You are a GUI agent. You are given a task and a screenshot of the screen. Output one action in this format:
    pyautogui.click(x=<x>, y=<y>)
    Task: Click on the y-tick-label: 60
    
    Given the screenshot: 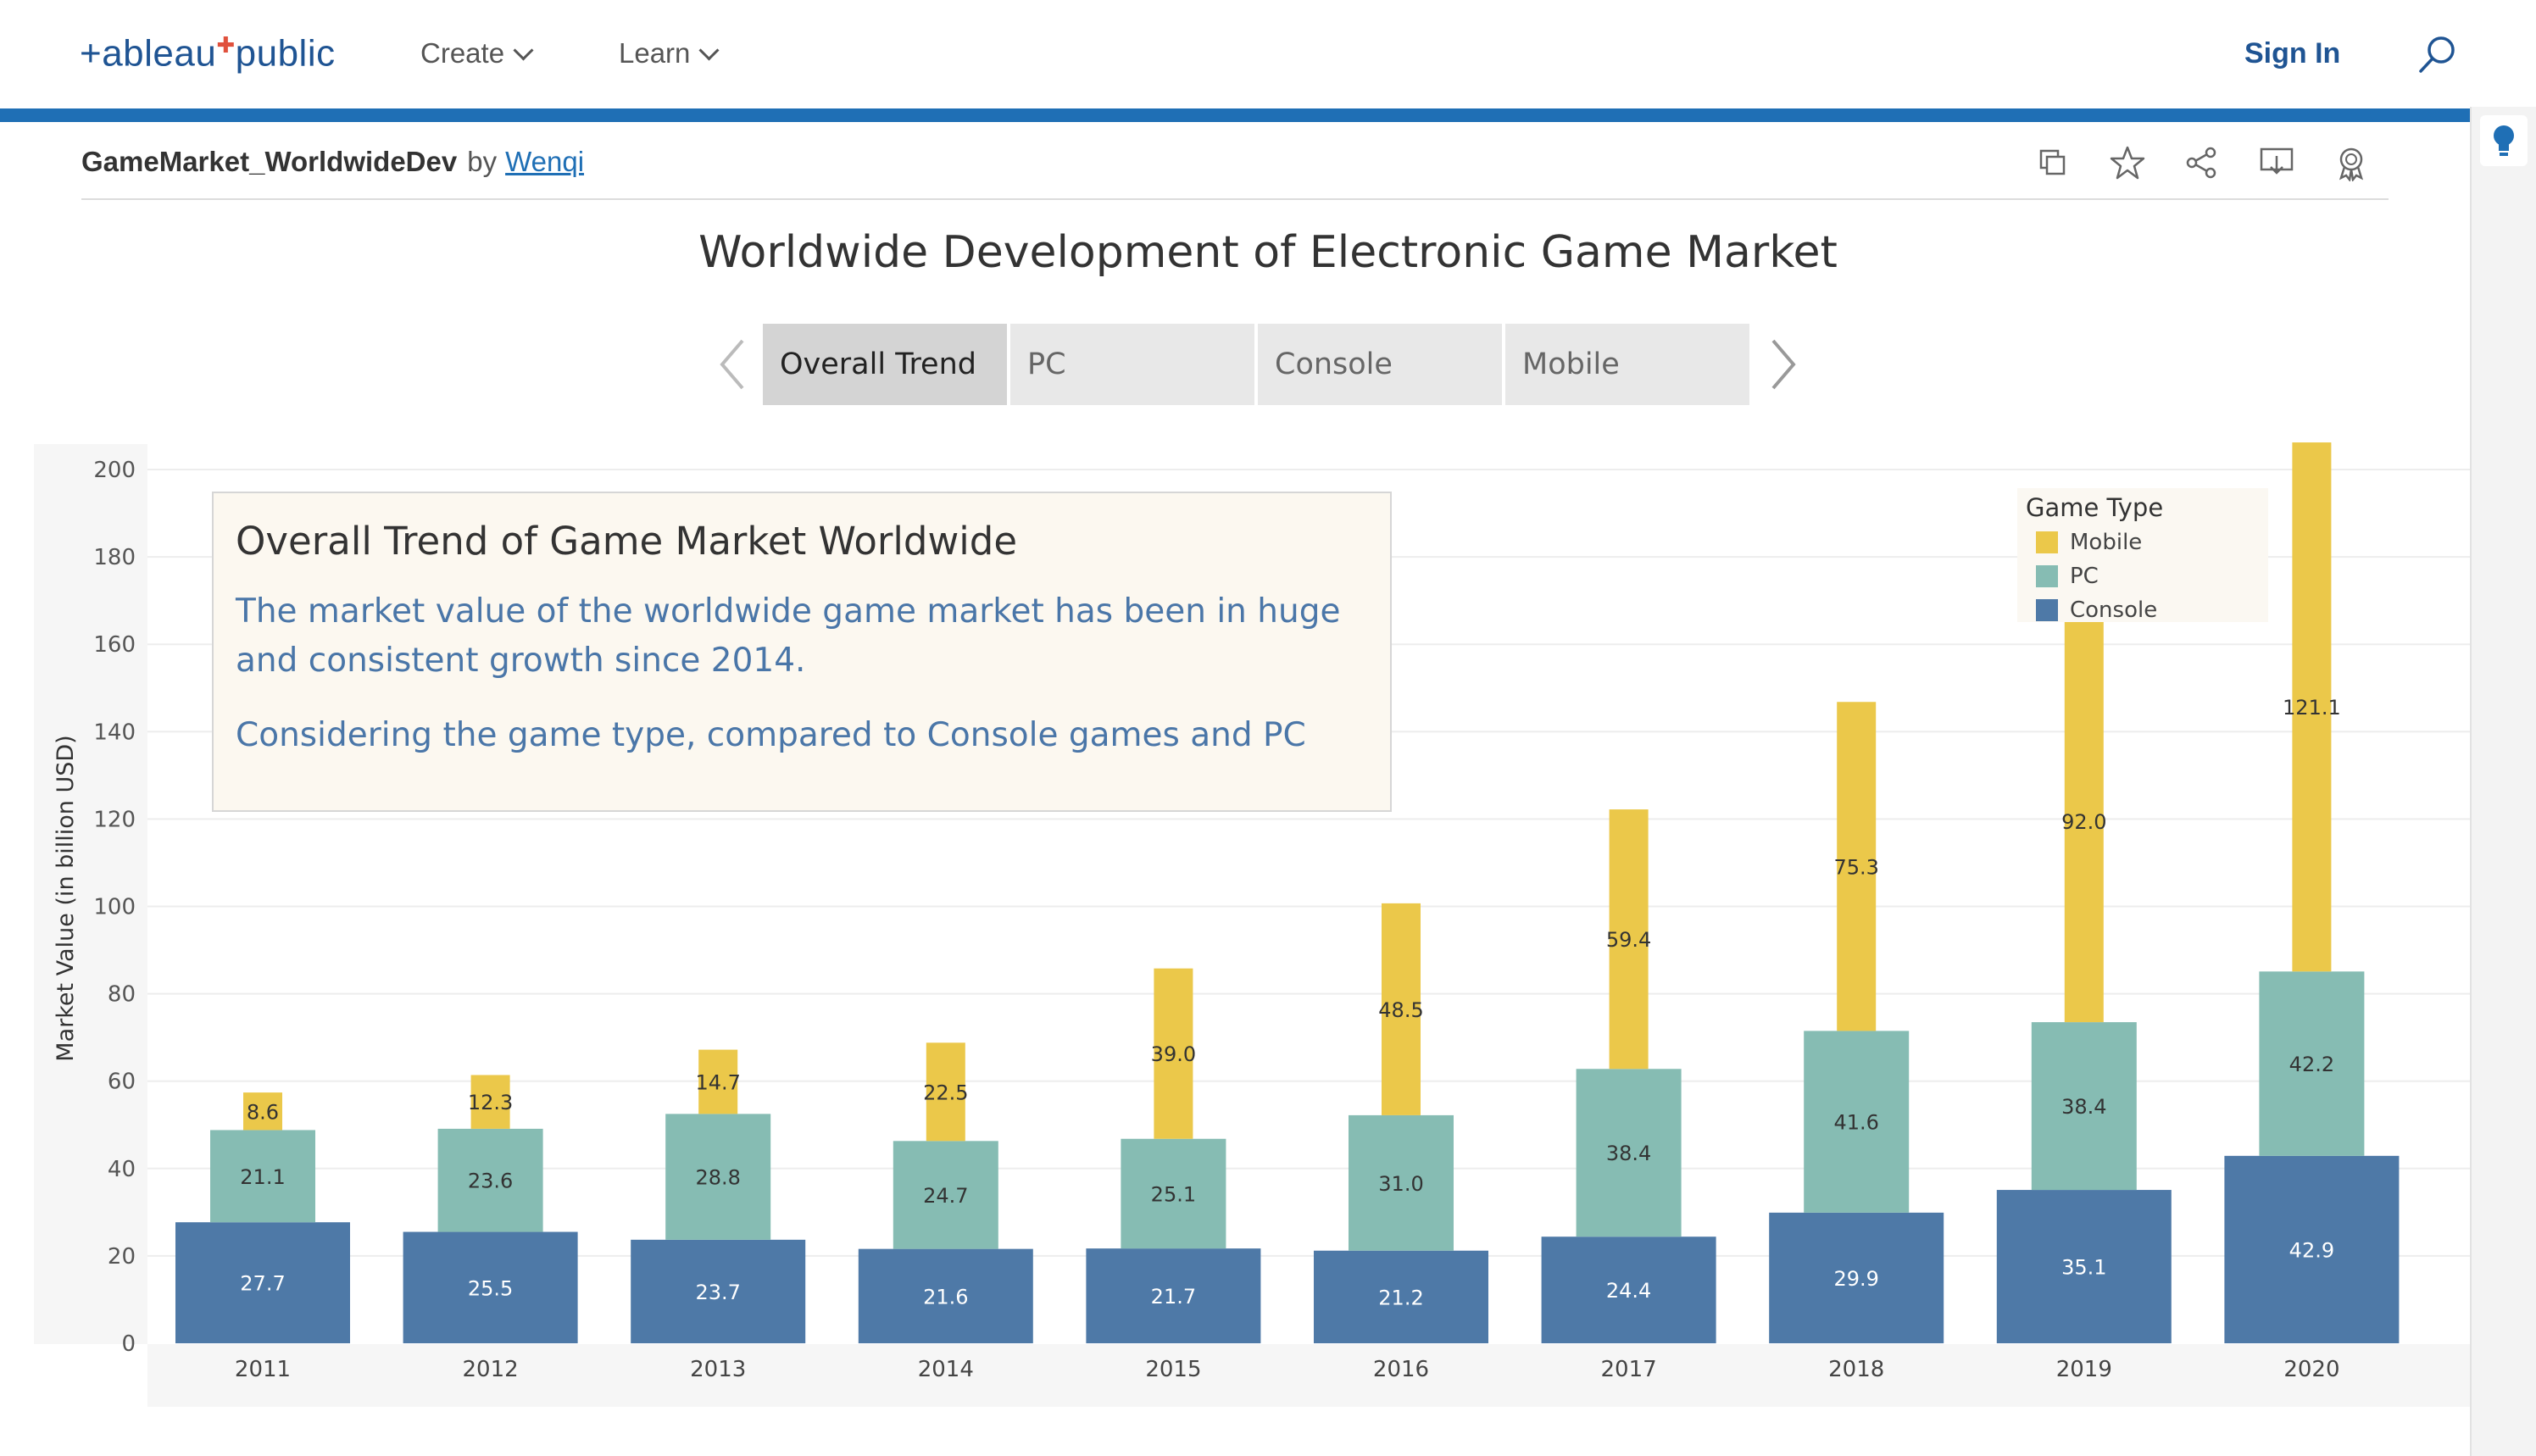 What is the action you would take?
    pyautogui.click(x=122, y=1083)
    